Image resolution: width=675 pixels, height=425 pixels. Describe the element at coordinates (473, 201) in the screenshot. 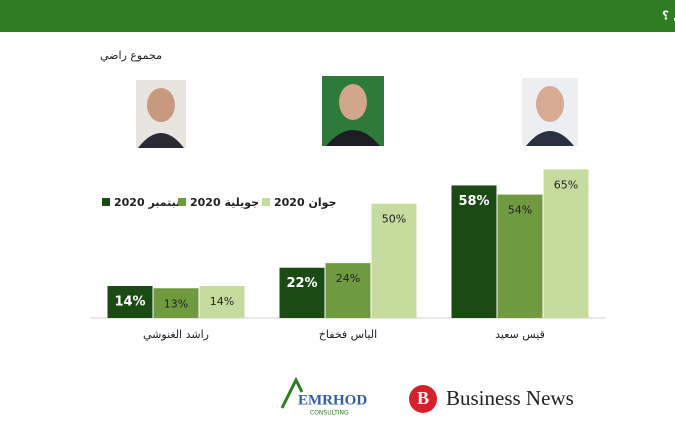

I see `value-label: 58%` at that location.